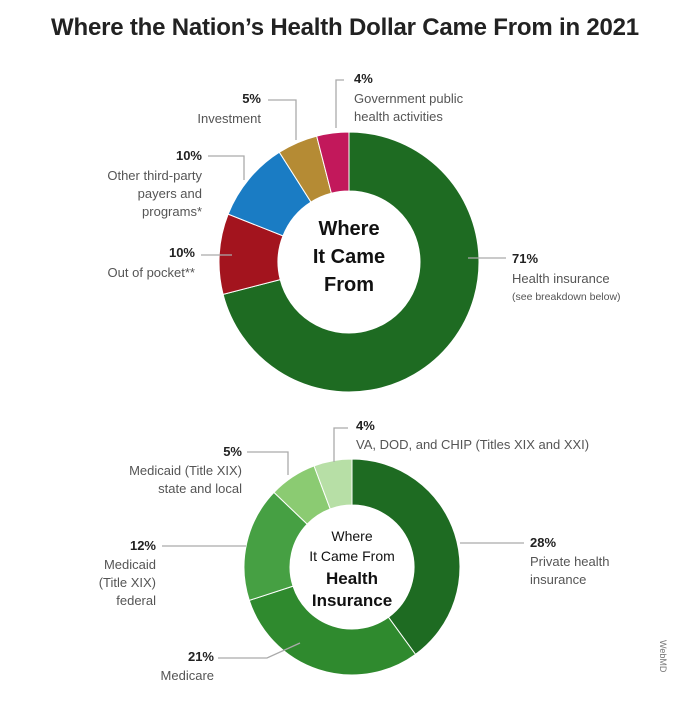  I want to click on slice-percent-label: 71%, so click(525, 258).